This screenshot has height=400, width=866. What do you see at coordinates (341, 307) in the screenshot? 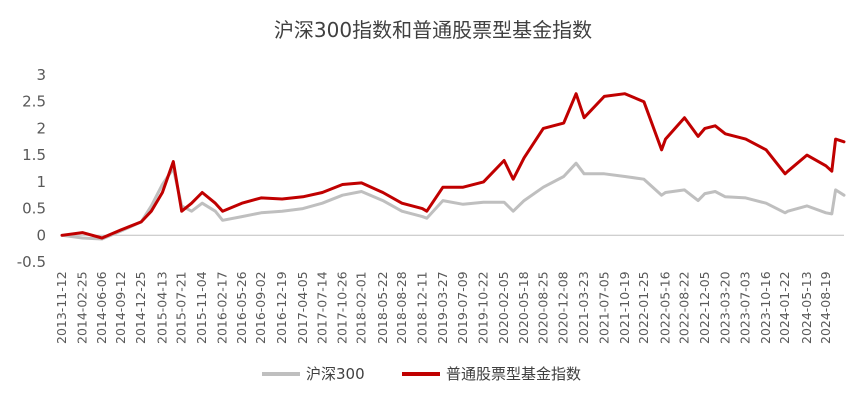
I see `x-tick-label: 2017-10-26` at bounding box center [341, 307].